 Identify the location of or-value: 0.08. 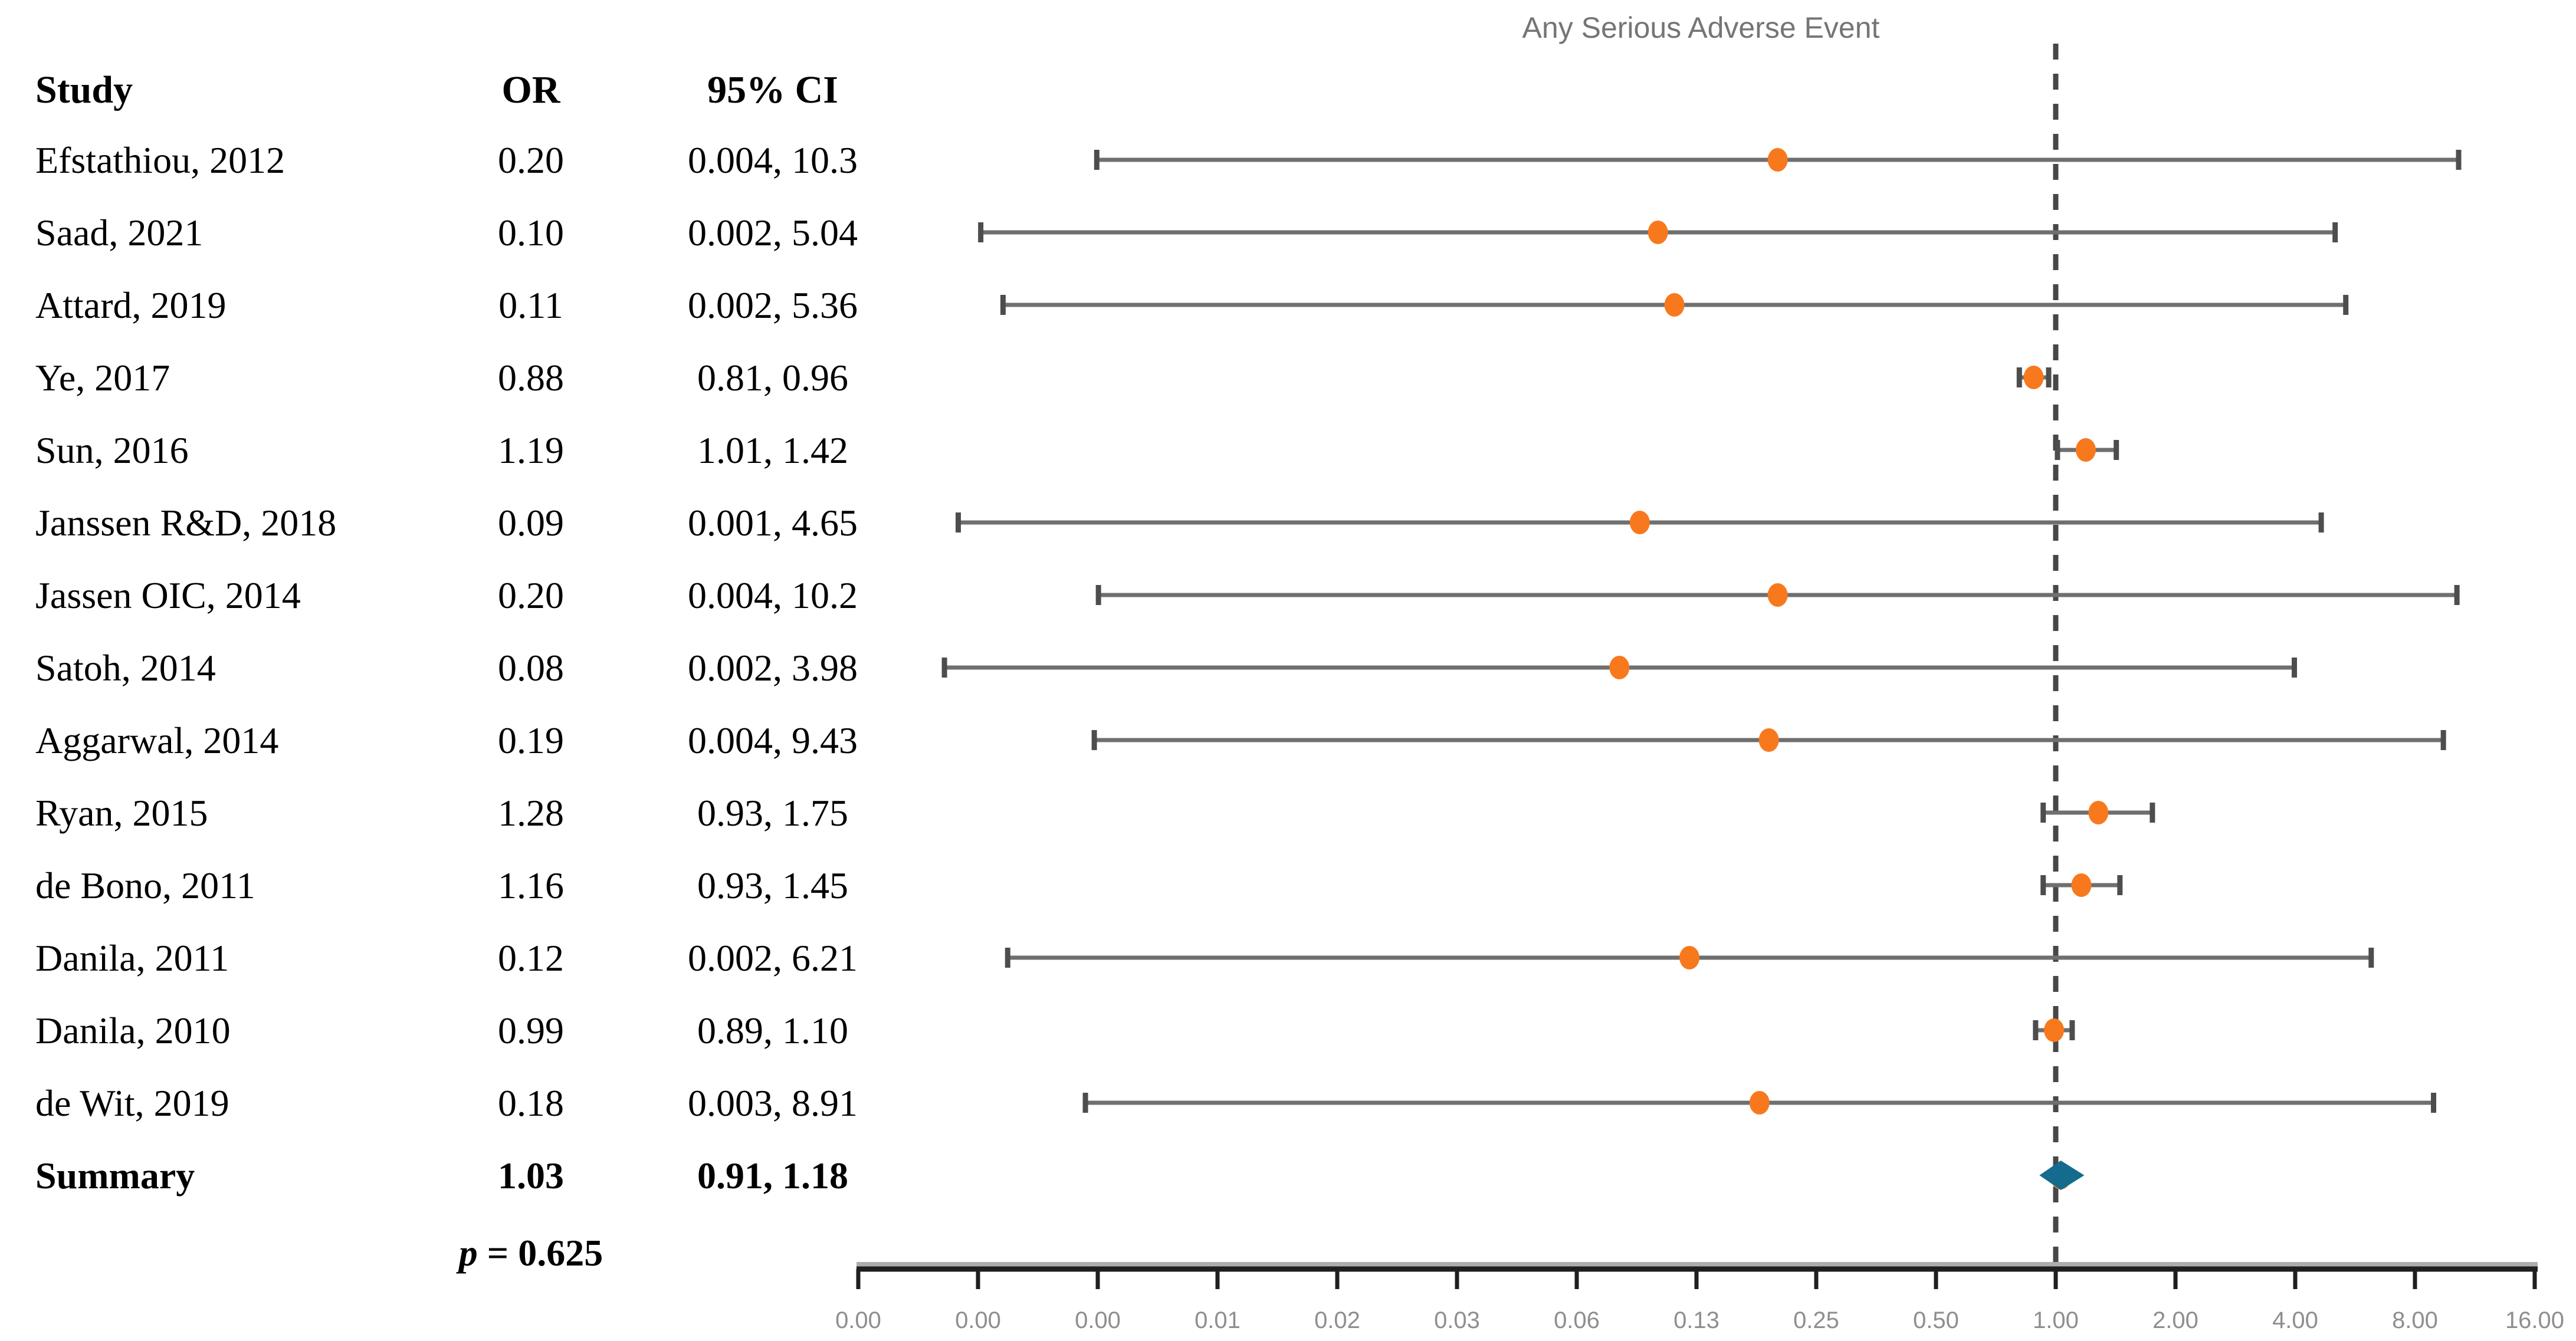
(531, 668).